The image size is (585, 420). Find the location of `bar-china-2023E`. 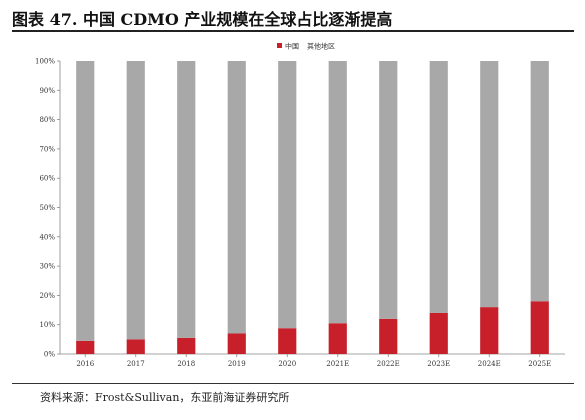

bar-china-2023E is located at coordinates (438, 333).